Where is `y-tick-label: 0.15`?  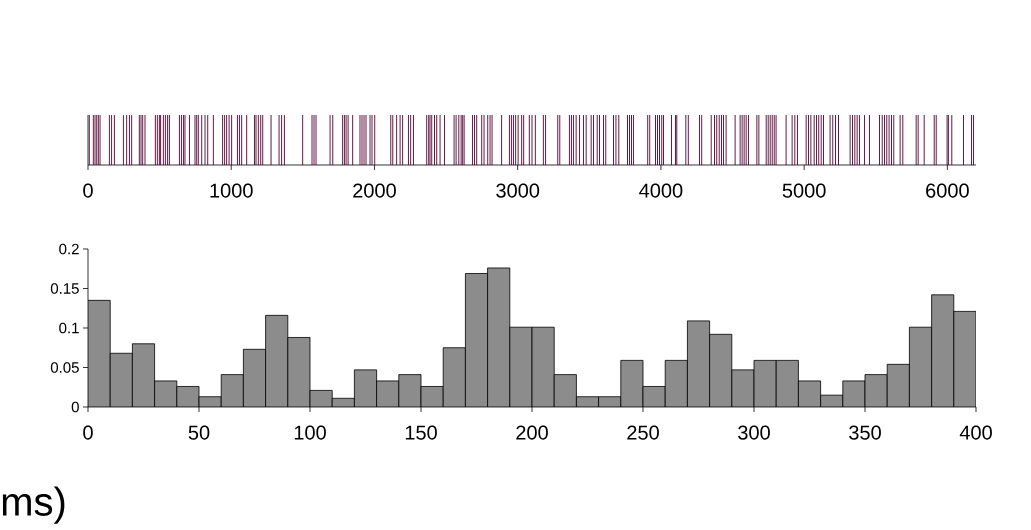
y-tick-label: 0.15 is located at coordinates (64, 288).